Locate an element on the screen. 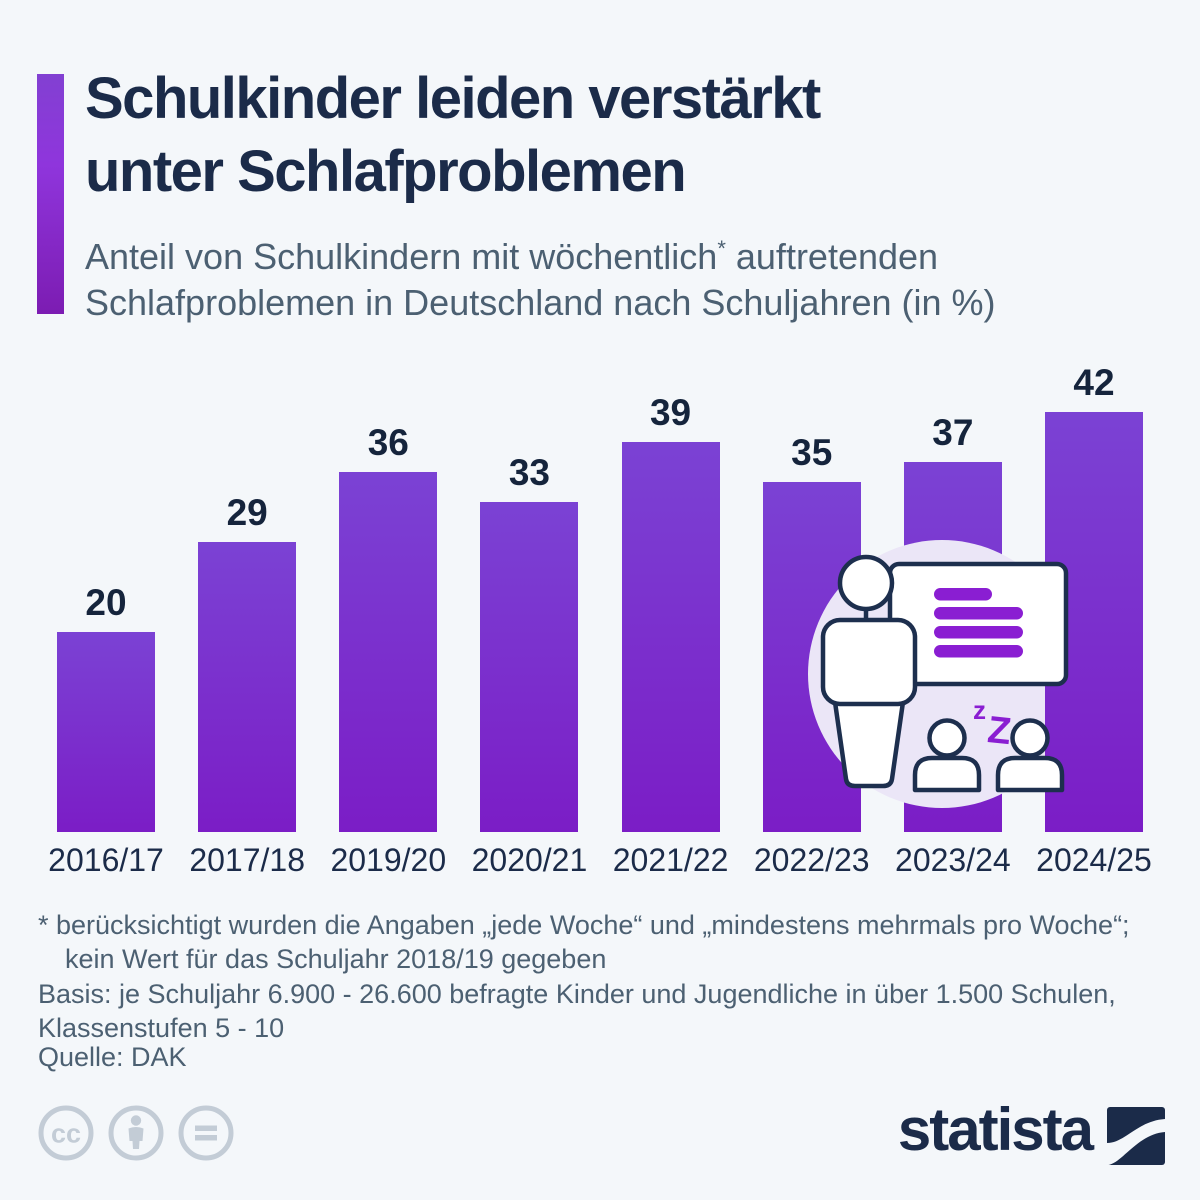  x-axis-label: 2022/23 is located at coordinates (811, 860).